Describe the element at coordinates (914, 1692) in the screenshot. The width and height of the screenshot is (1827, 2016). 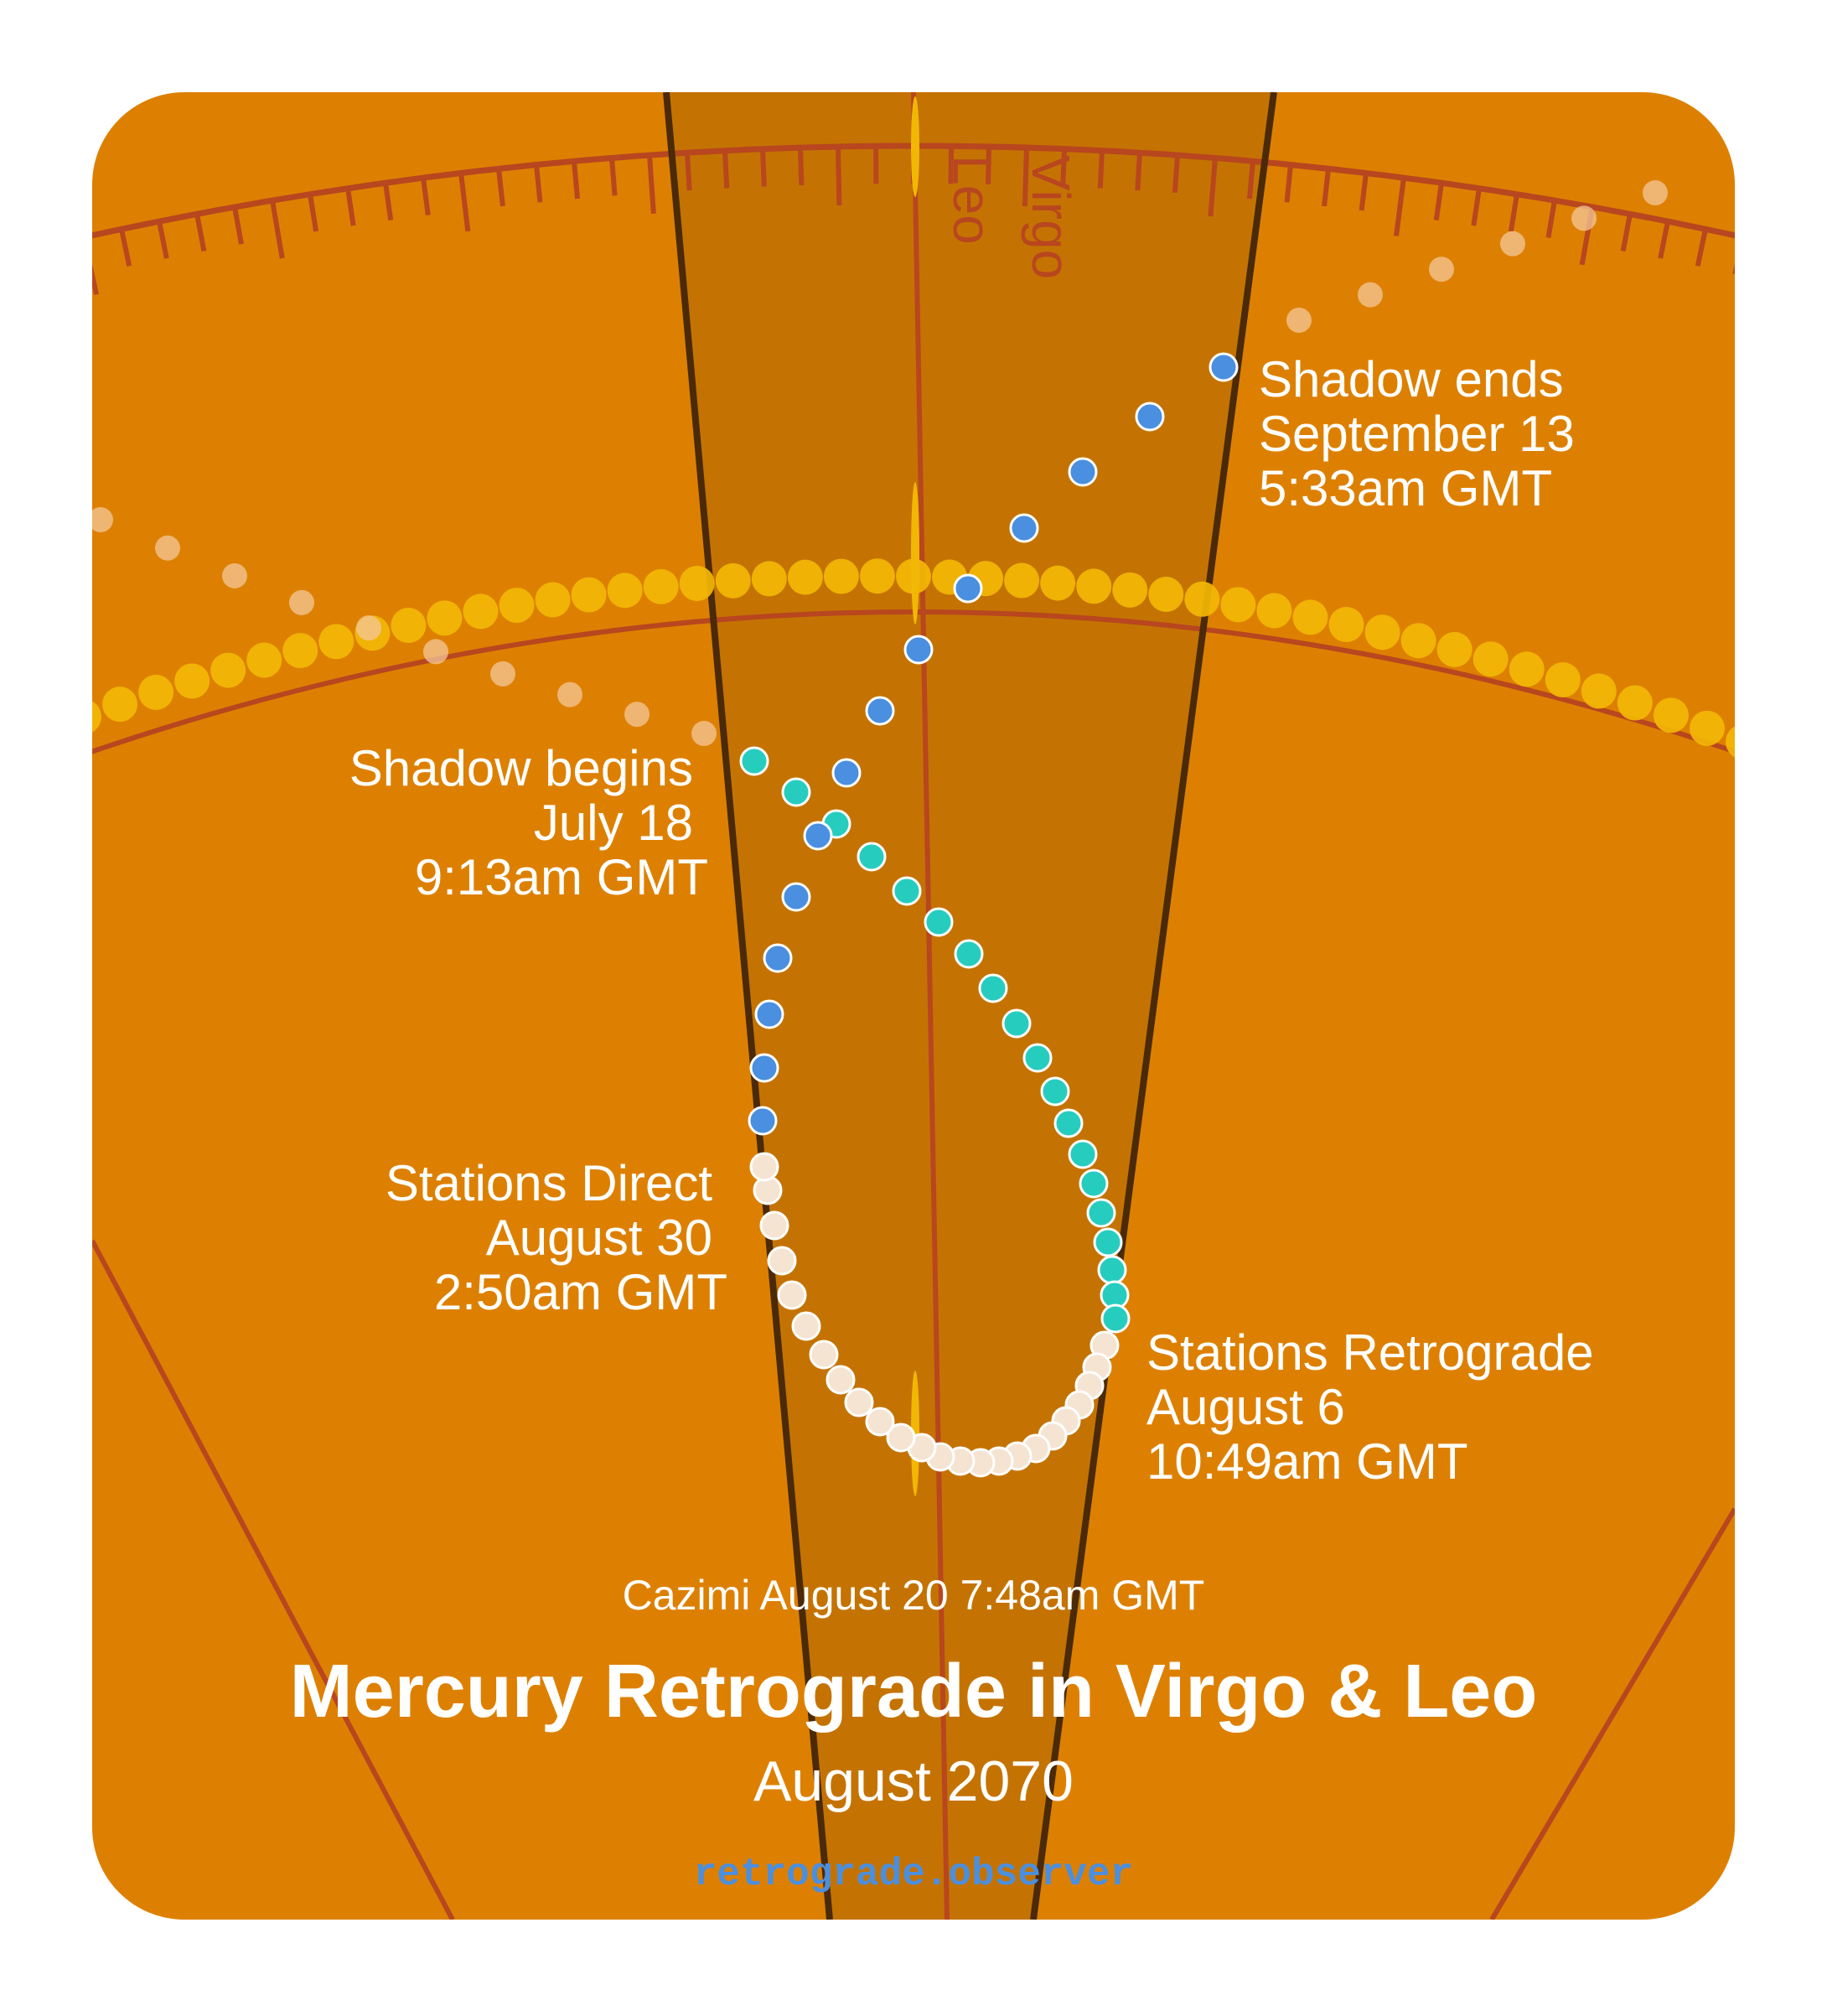
I see `page-title: Mercury Retrograde in Virgo & Leo` at that location.